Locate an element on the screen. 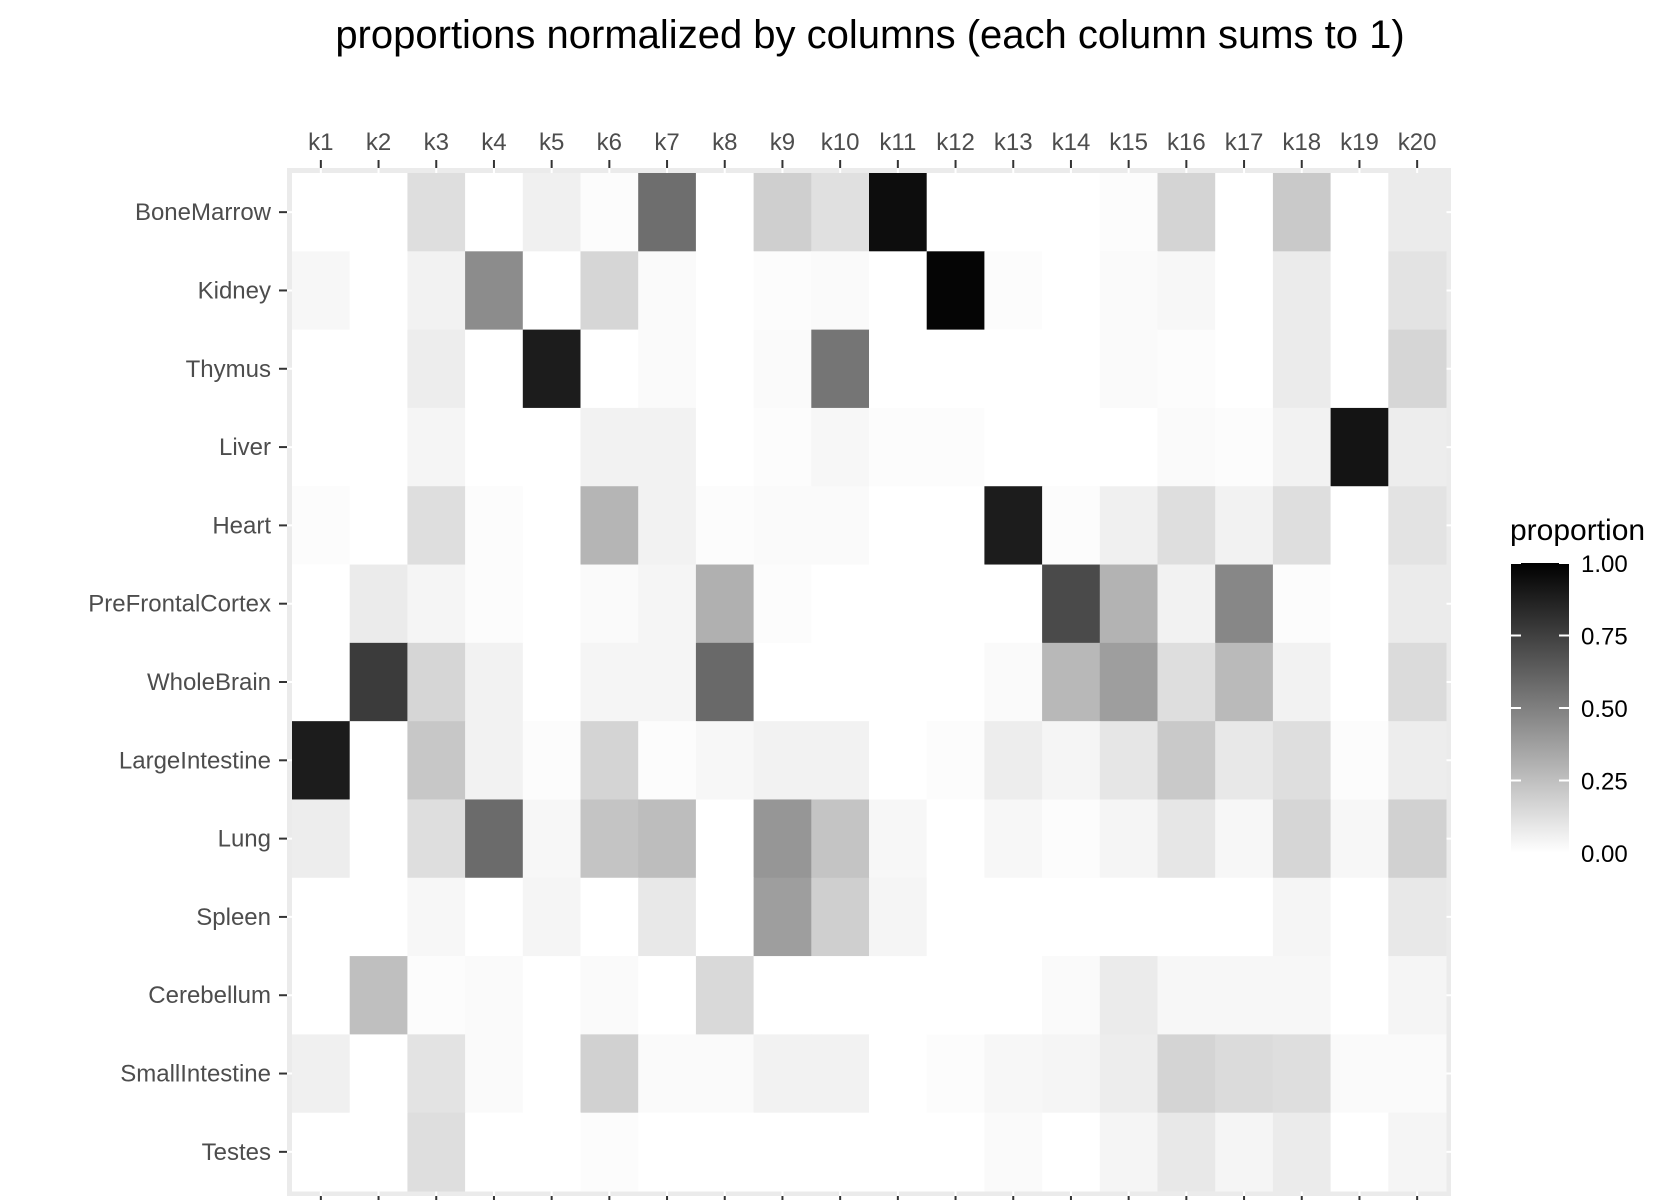 Image resolution: width=1680 pixels, height=1200 pixels. heatmap-cell-Liver-k5 is located at coordinates (551, 447).